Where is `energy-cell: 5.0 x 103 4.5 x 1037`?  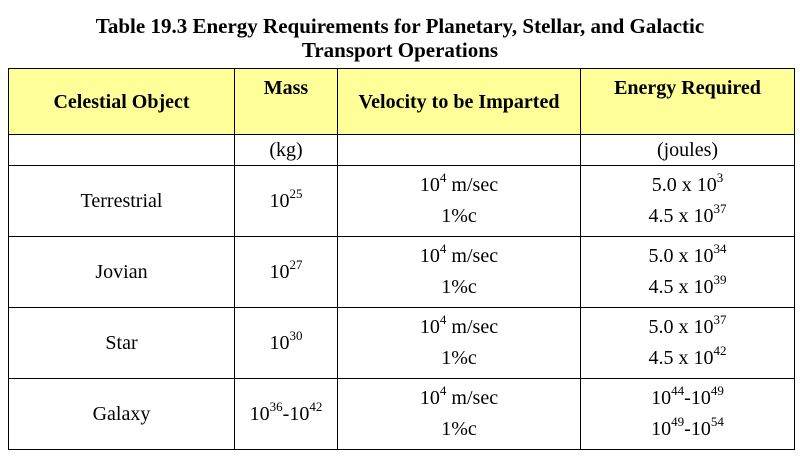
energy-cell: 5.0 x 103 4.5 x 1037 is located at coordinates (687, 201).